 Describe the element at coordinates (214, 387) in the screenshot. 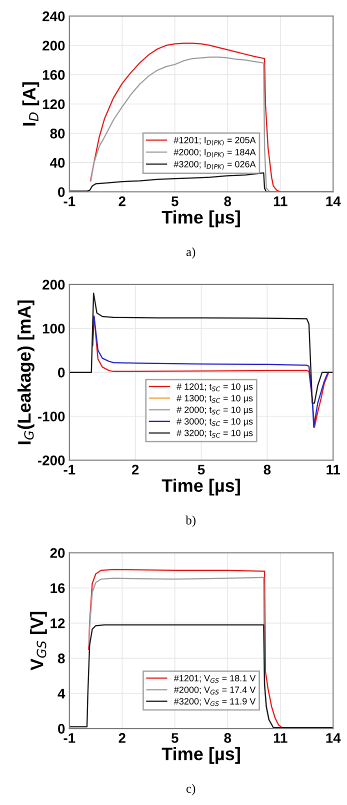

I see `legend-label: # 1201; t$_{SC}$ = 10 µs` at that location.